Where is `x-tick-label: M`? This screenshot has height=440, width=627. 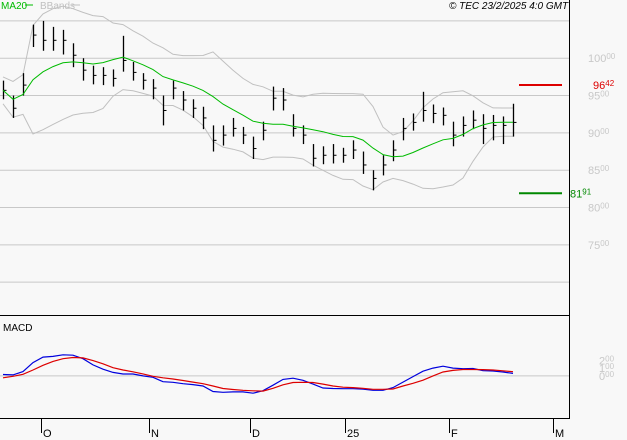
x-tick-label: M is located at coordinates (559, 434).